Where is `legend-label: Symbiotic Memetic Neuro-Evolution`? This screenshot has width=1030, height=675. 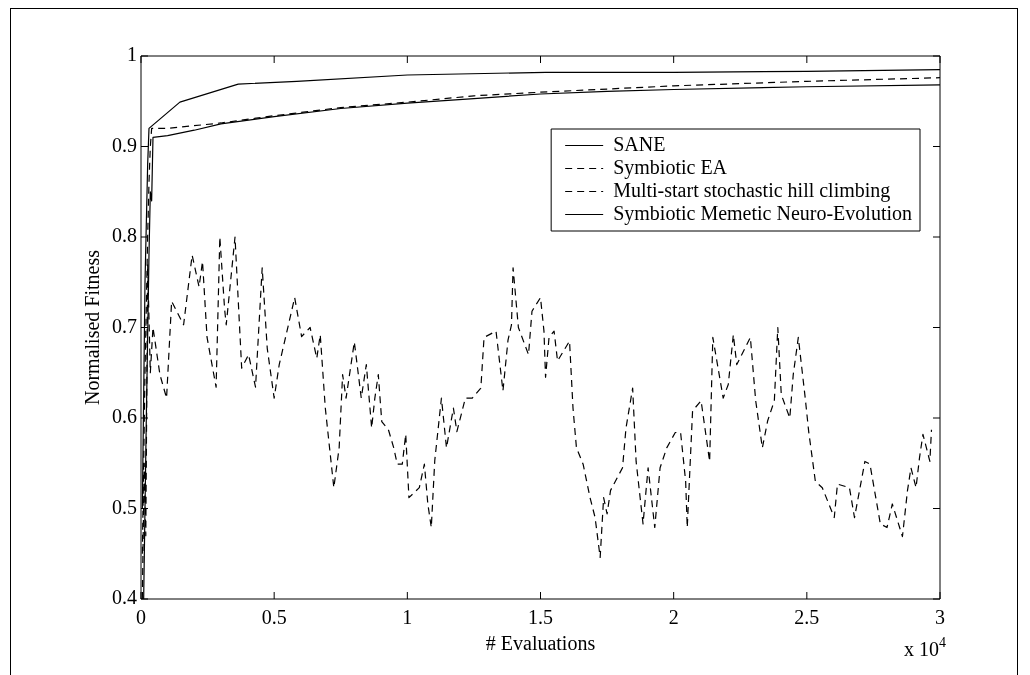 legend-label: Symbiotic Memetic Neuro-Evolution is located at coordinates (763, 213).